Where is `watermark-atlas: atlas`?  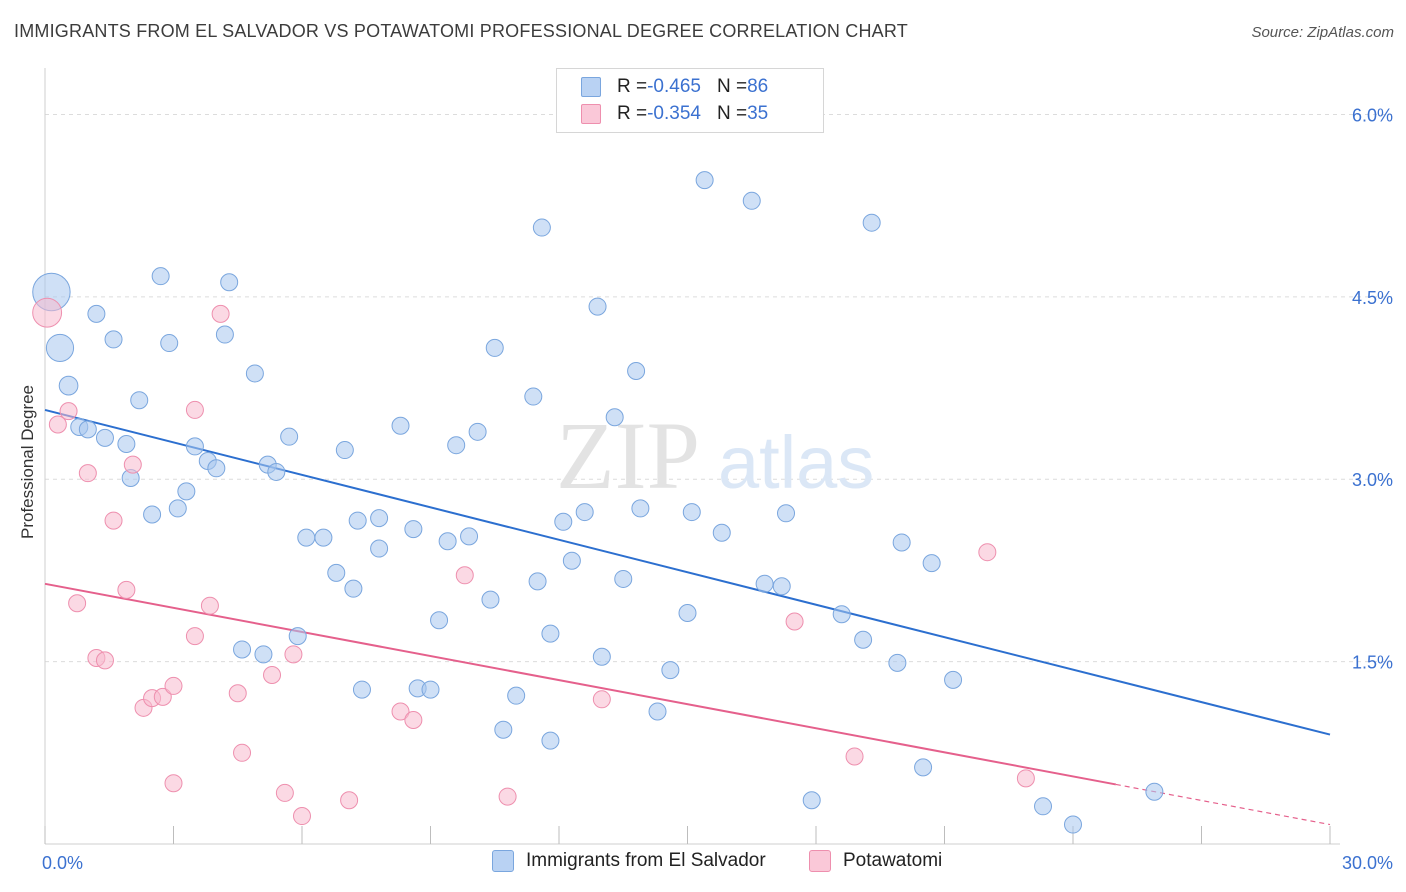
watermark-atlas: atlas is located at coordinates (796, 462).